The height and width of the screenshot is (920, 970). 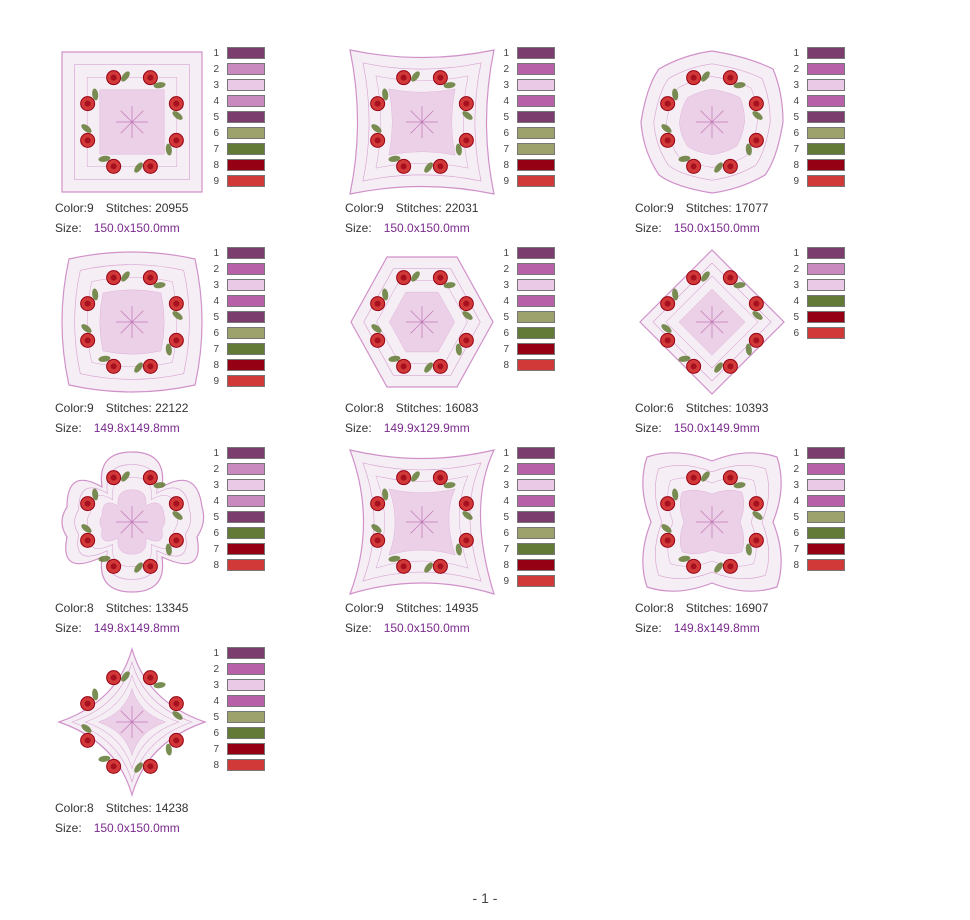 I want to click on color-row: 2, so click(x=822, y=471).